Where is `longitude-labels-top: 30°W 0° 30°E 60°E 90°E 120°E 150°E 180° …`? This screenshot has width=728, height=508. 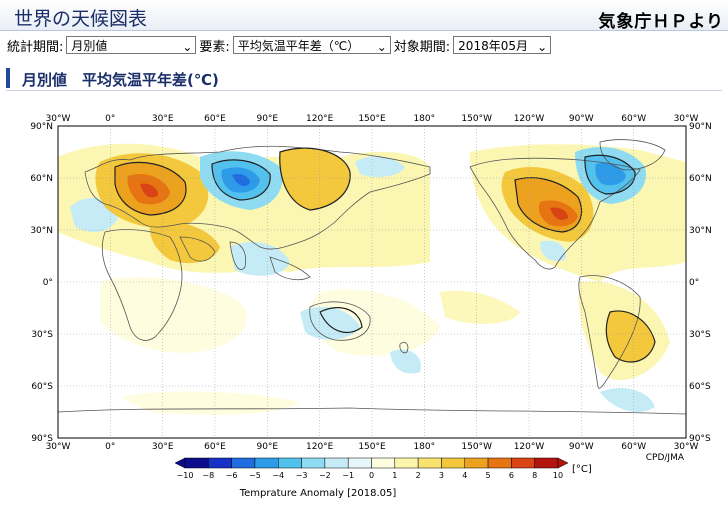 longitude-labels-top: 30°W 0° 30°E 60°E 90°E 120°E 150°E 180° … is located at coordinates (372, 119).